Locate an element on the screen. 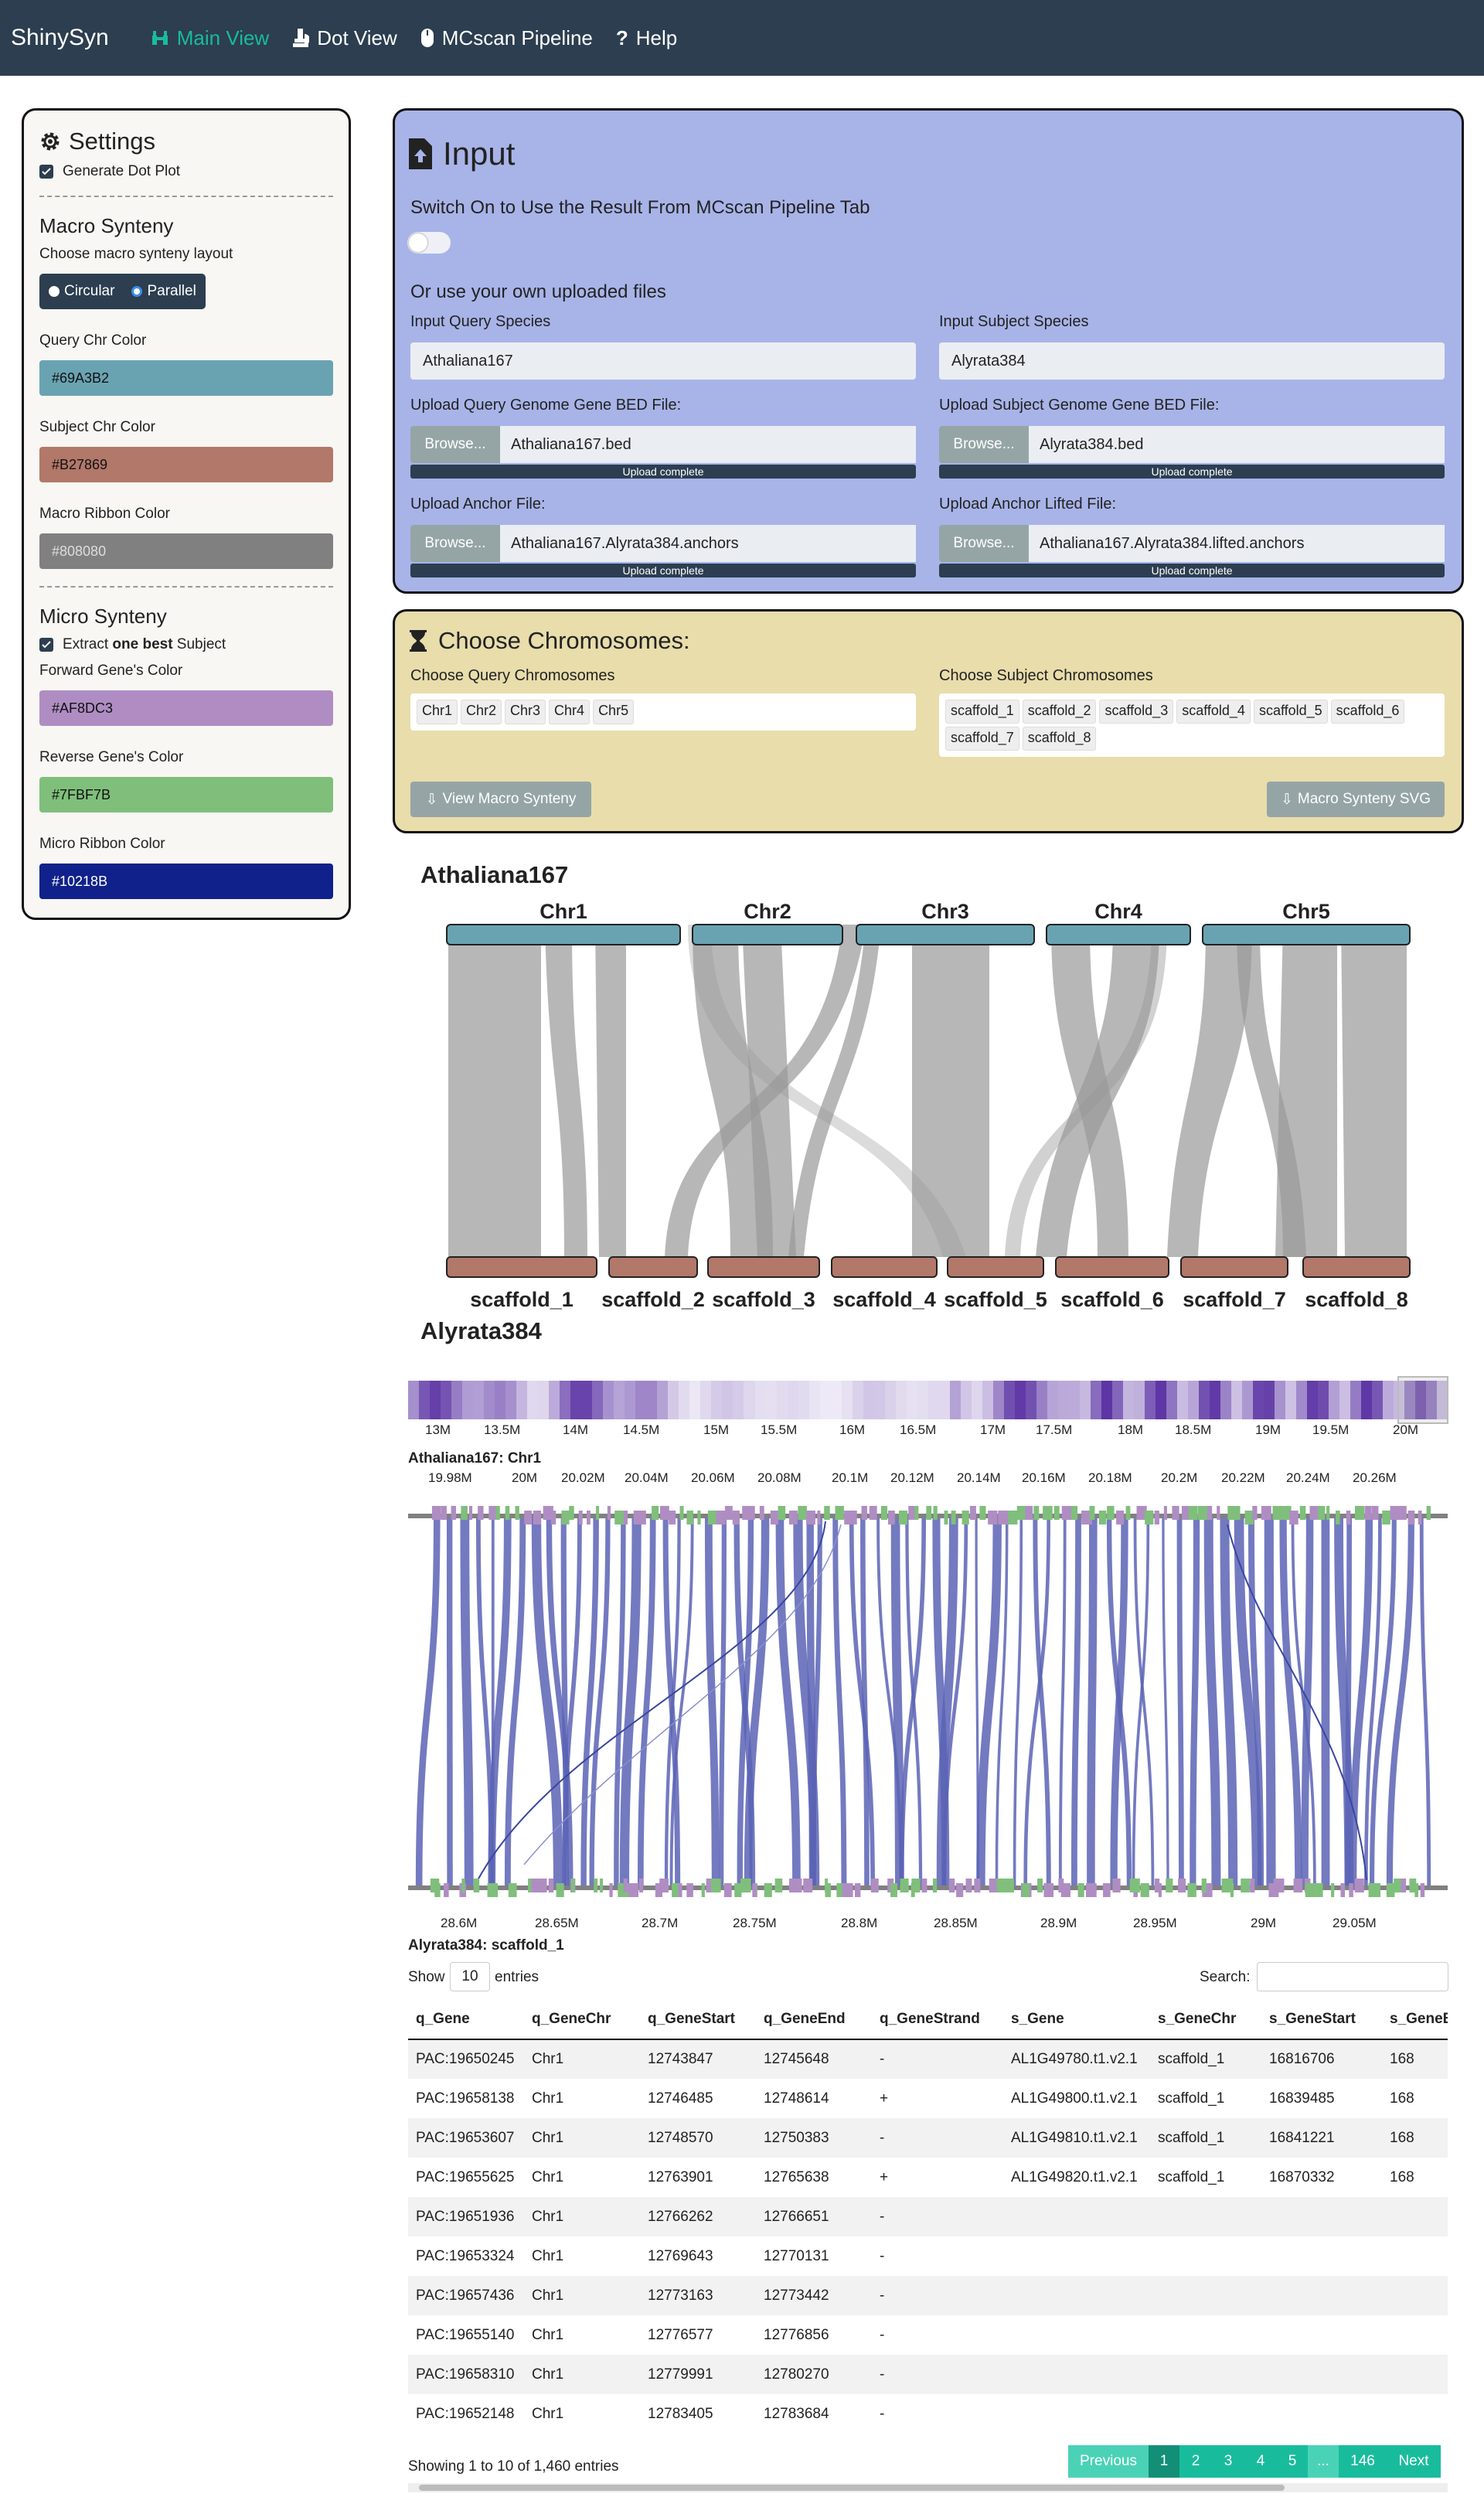  pagination-page: 1 is located at coordinates (1164, 2461).